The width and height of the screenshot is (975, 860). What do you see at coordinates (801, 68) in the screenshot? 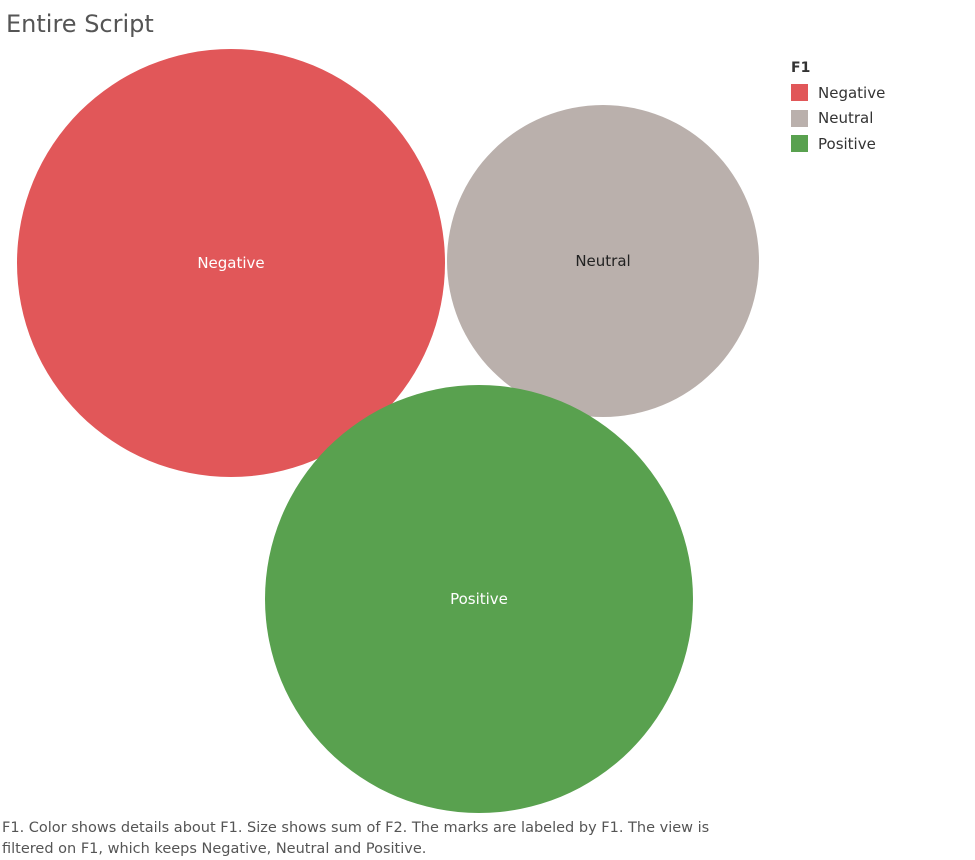
I see `legend-title: F1` at bounding box center [801, 68].